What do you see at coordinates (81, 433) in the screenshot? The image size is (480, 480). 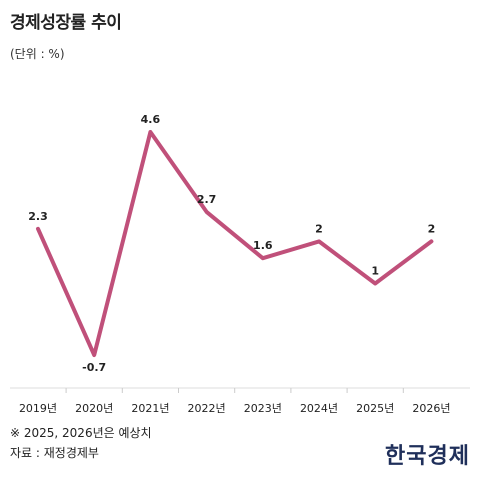 I see `forecast-note: ※ 2025, 2026년은 예상치` at bounding box center [81, 433].